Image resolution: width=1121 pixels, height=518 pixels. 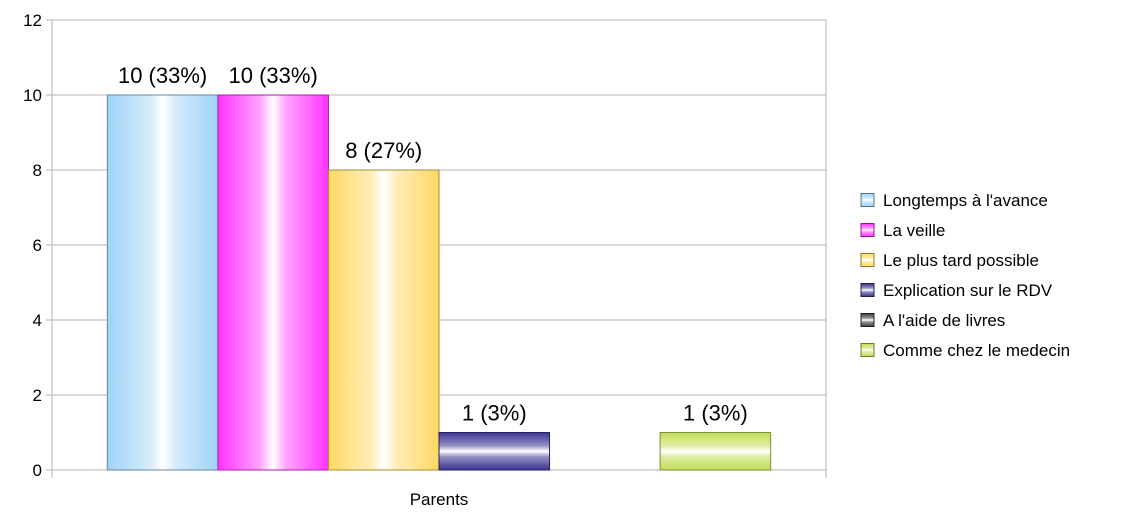 What do you see at coordinates (37, 470) in the screenshot?
I see `y-tick-label: 0` at bounding box center [37, 470].